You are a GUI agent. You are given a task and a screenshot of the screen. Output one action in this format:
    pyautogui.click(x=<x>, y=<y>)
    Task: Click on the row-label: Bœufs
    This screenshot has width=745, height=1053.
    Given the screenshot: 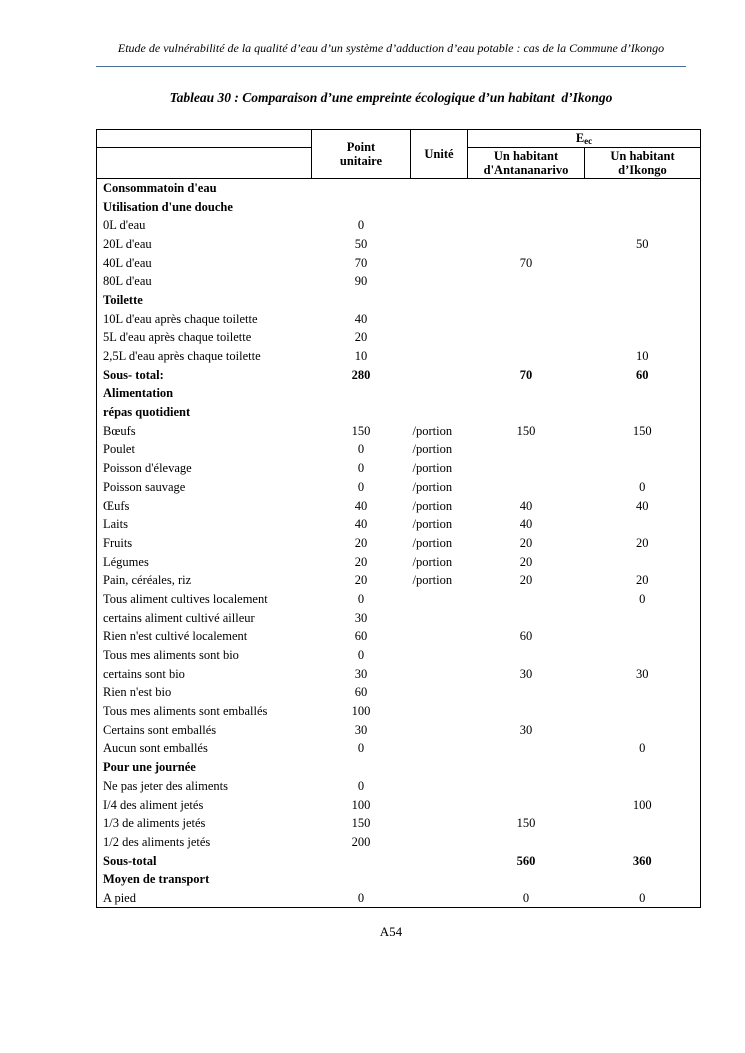 What is the action you would take?
    pyautogui.click(x=119, y=430)
    